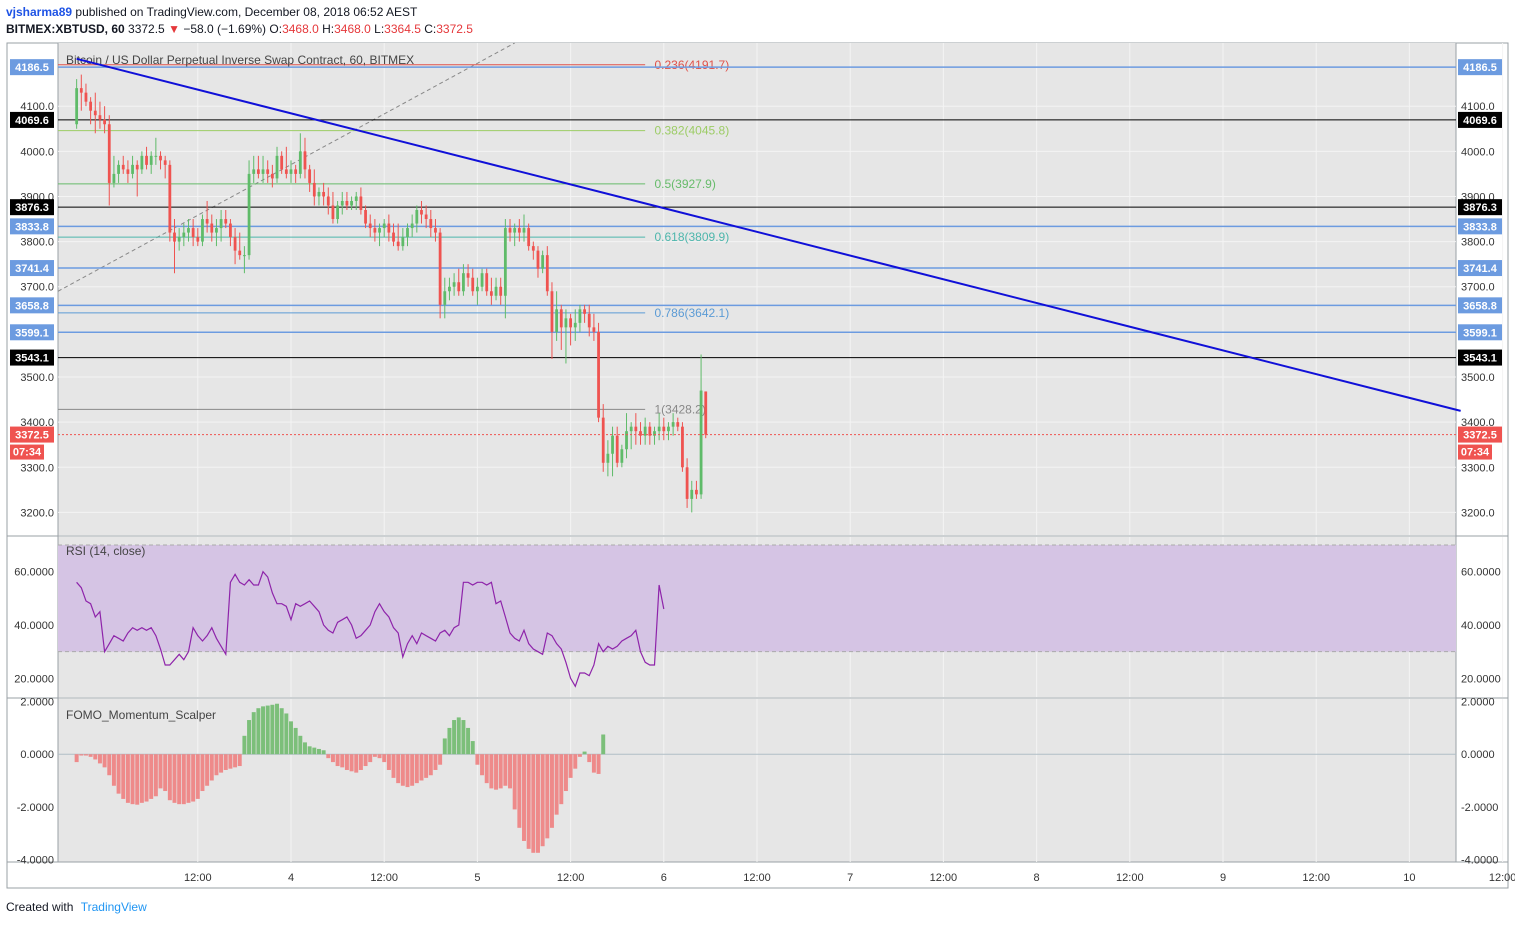 Image resolution: width=1515 pixels, height=925 pixels. I want to click on level-tag-label: 3741.4, so click(1480, 269).